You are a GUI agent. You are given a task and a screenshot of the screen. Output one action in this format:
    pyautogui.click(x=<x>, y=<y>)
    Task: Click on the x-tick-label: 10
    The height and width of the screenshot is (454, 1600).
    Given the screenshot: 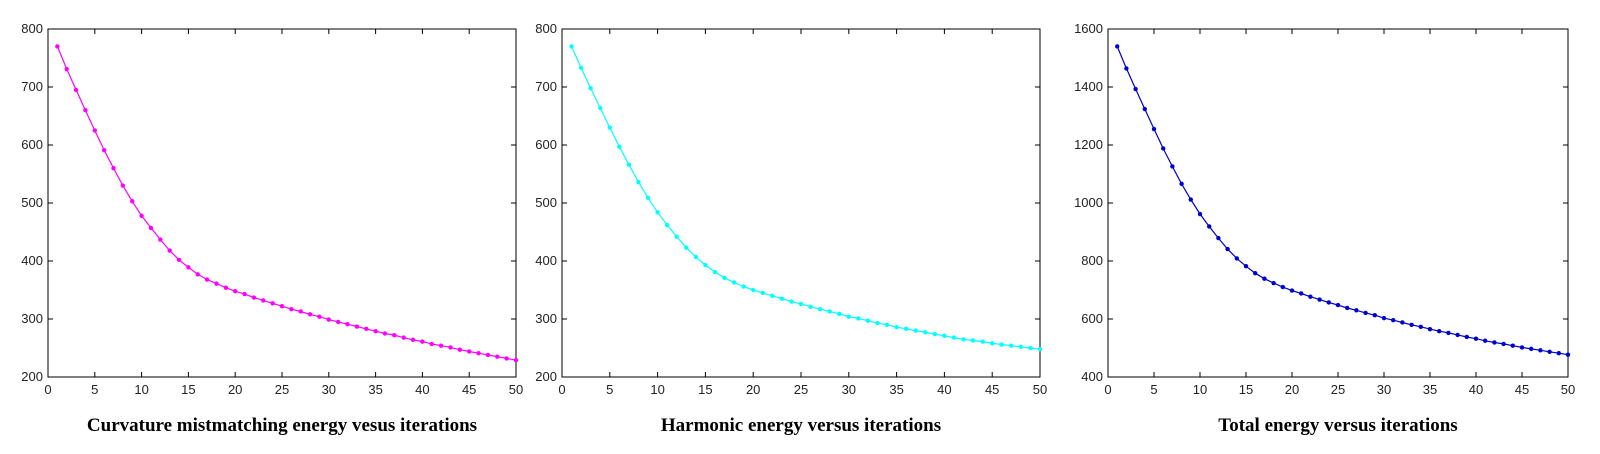 What is the action you would take?
    pyautogui.click(x=141, y=389)
    